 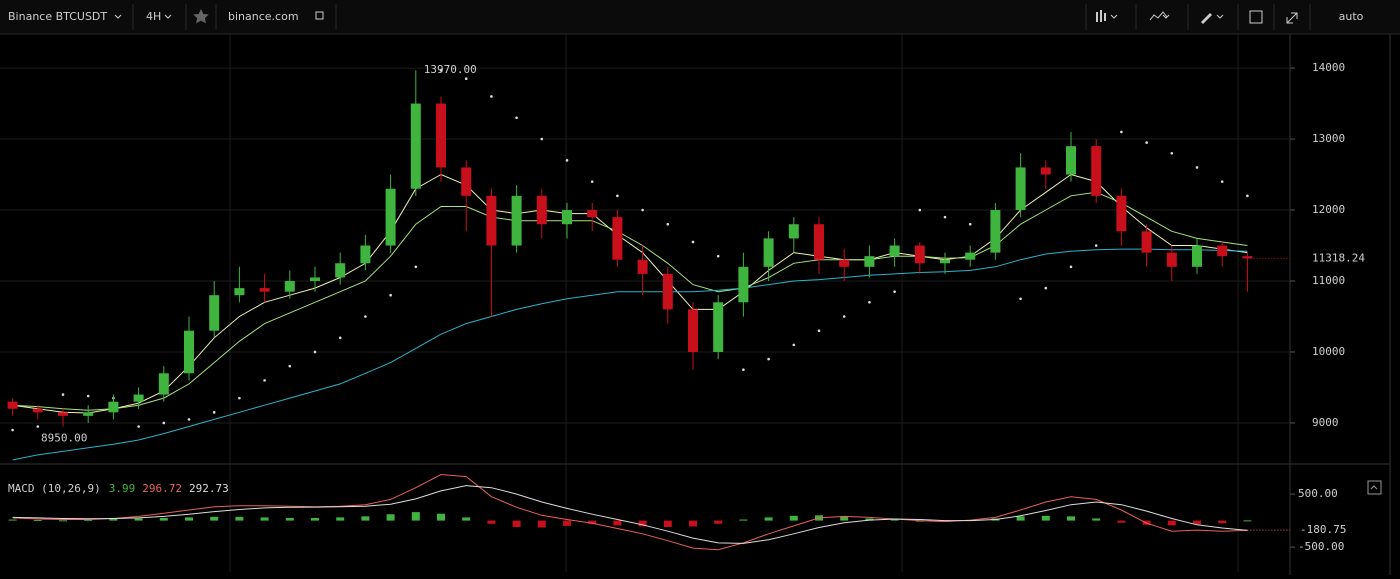 I want to click on draw-icon, so click(x=1206, y=18).